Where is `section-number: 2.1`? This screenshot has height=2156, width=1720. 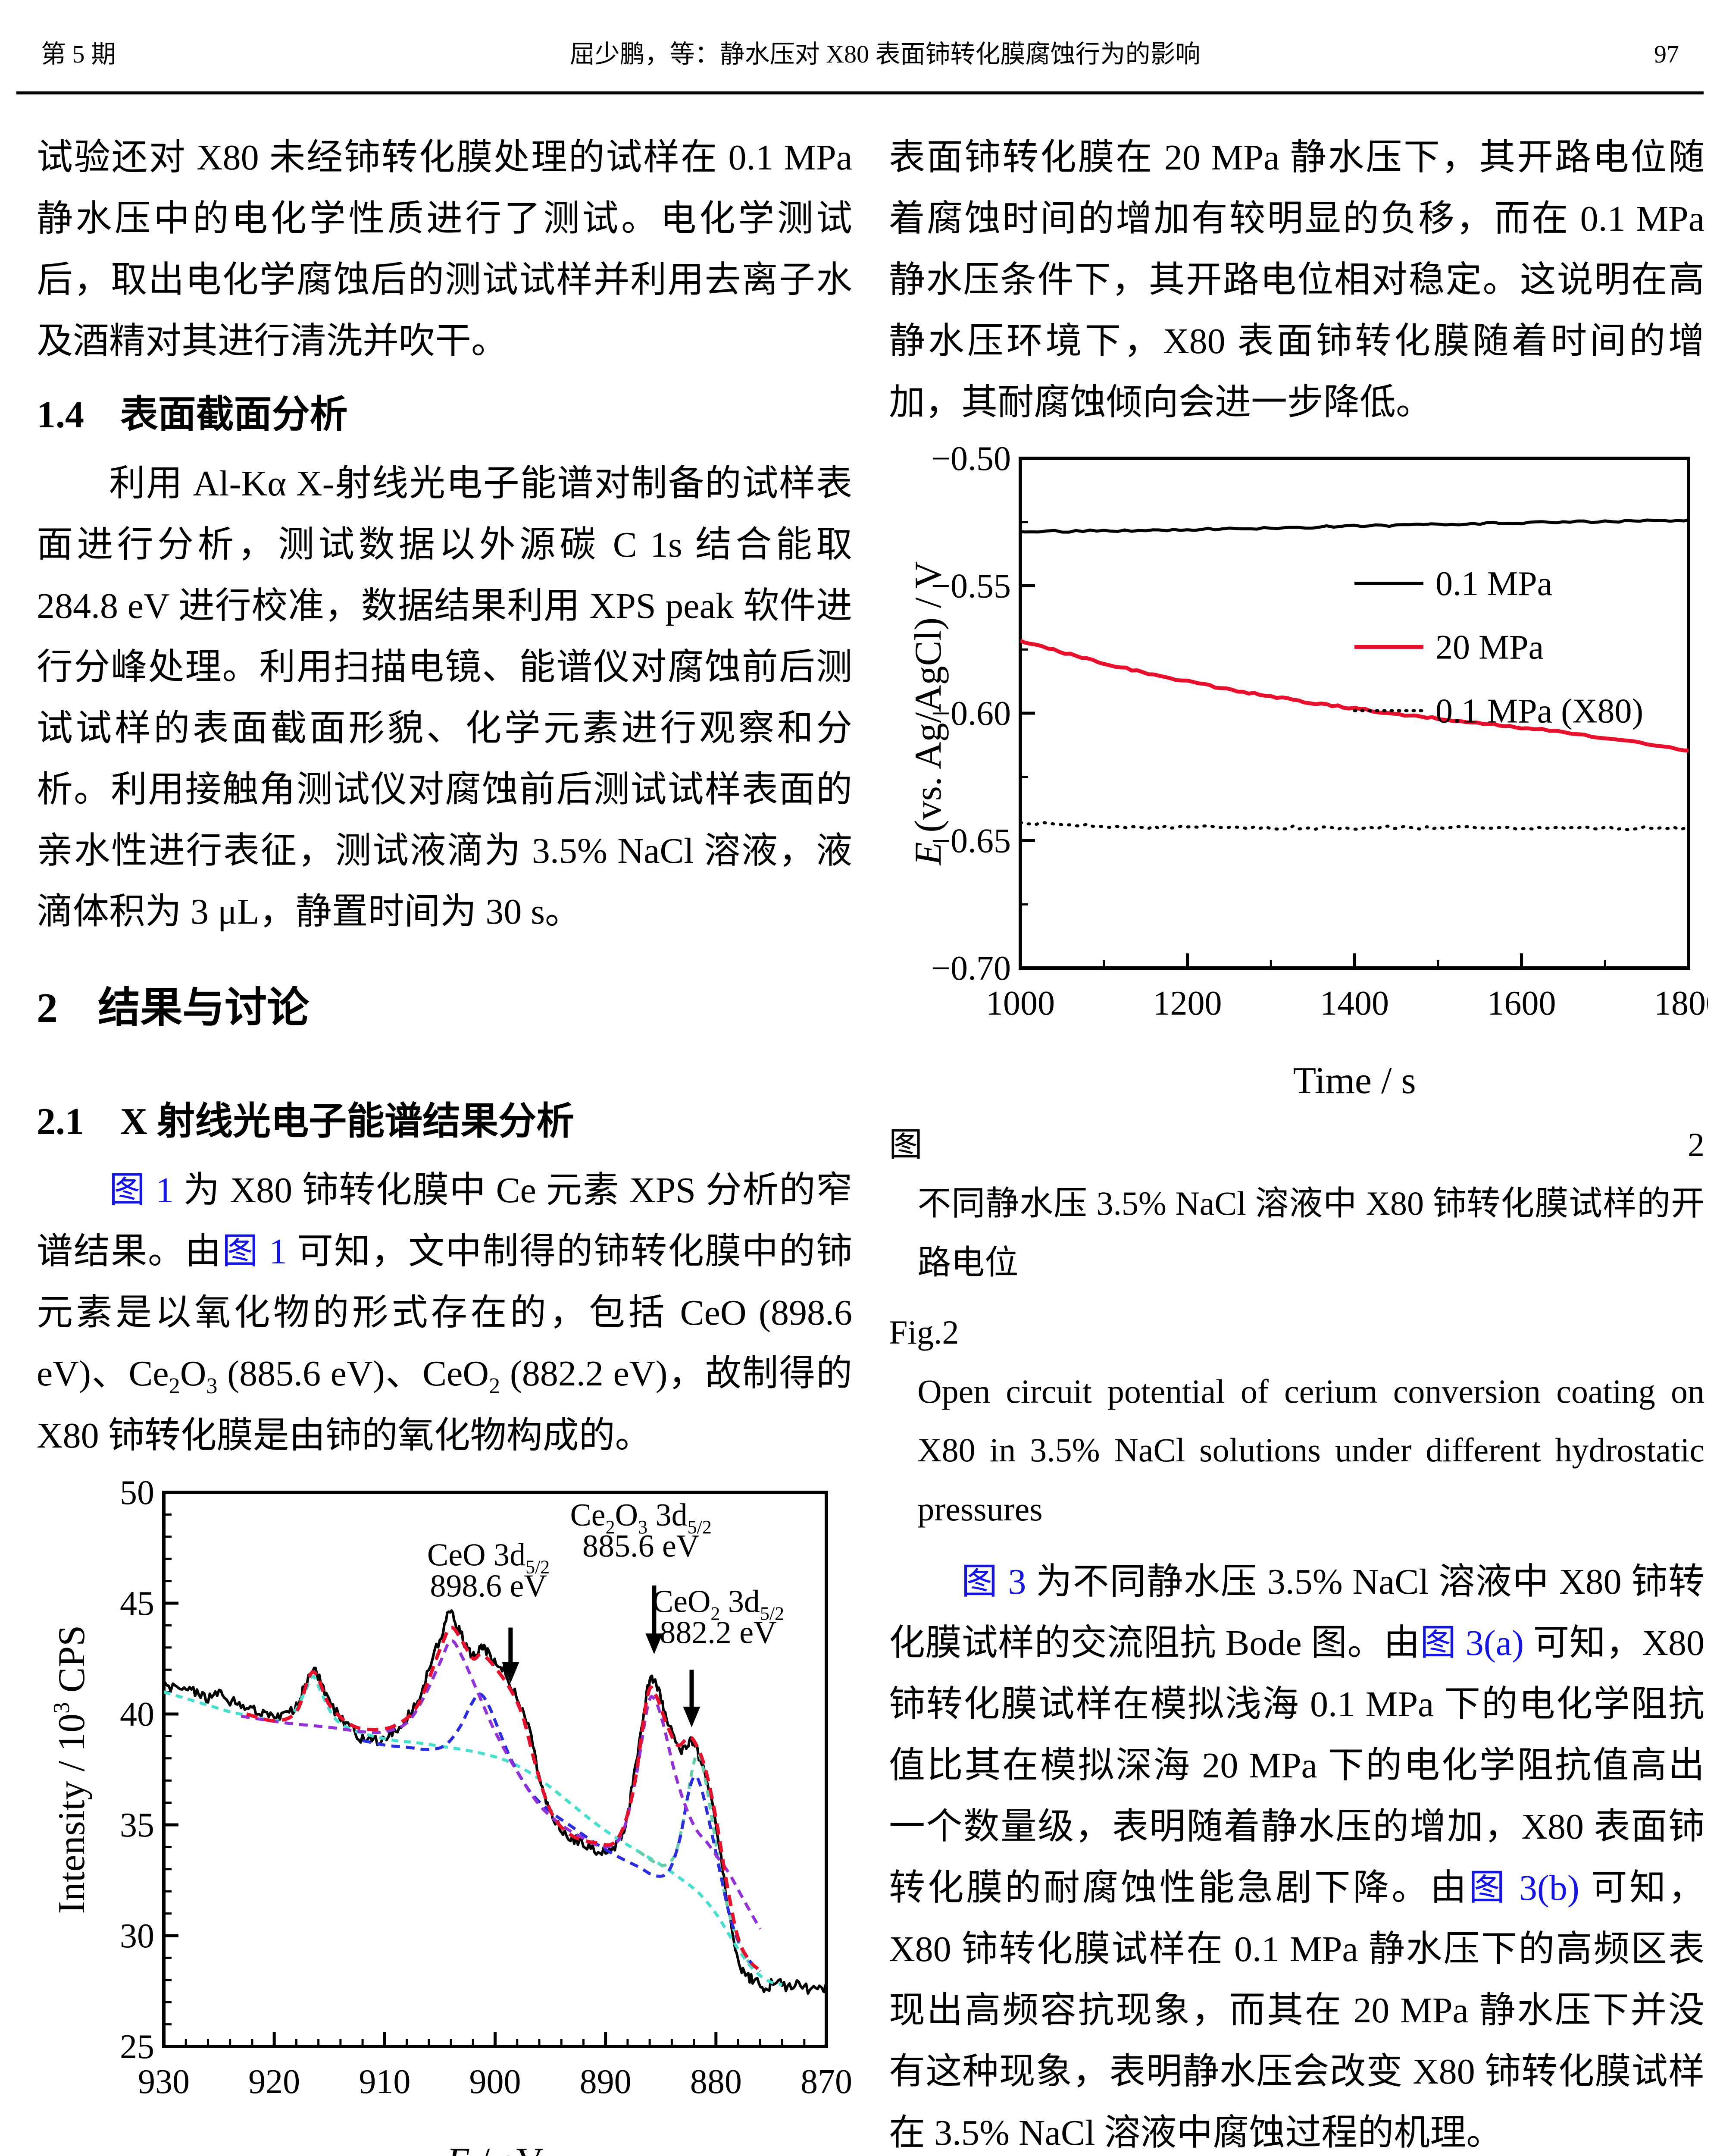
section-number: 2.1 is located at coordinates (60, 1121).